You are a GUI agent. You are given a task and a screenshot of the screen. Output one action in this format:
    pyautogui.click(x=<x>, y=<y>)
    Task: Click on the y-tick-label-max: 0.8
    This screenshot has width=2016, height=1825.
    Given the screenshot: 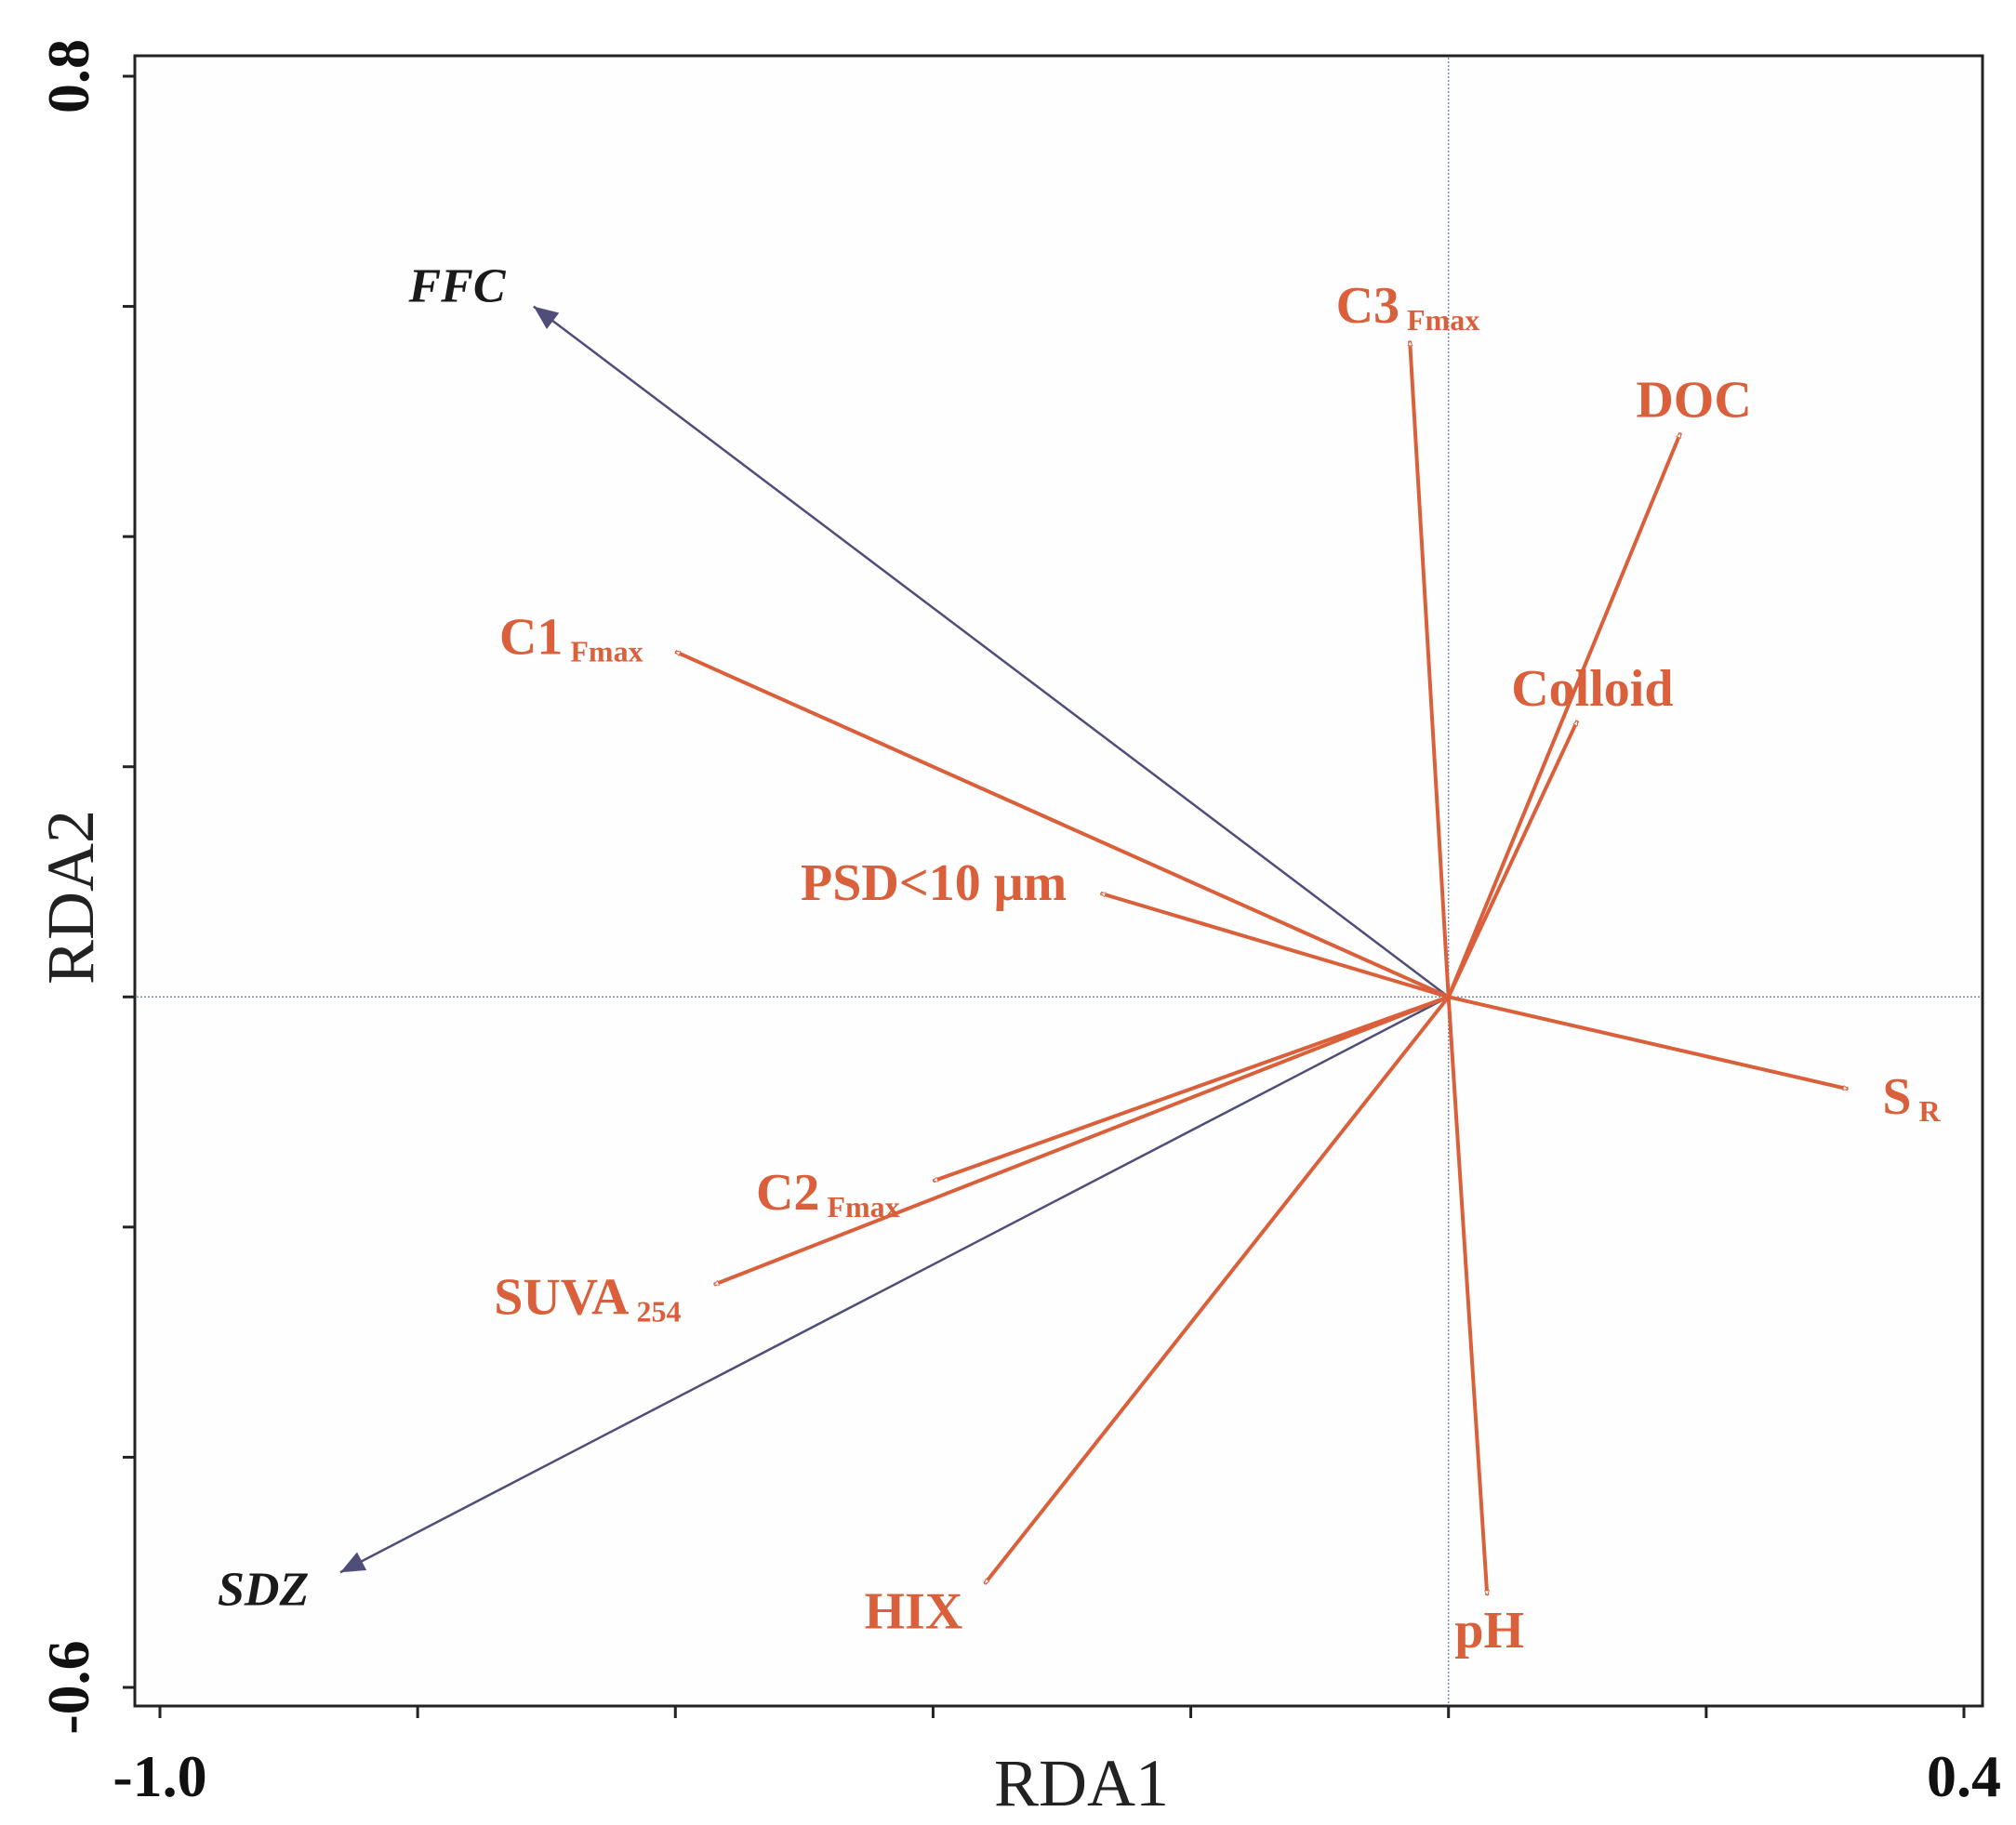 What is the action you would take?
    pyautogui.click(x=68, y=76)
    